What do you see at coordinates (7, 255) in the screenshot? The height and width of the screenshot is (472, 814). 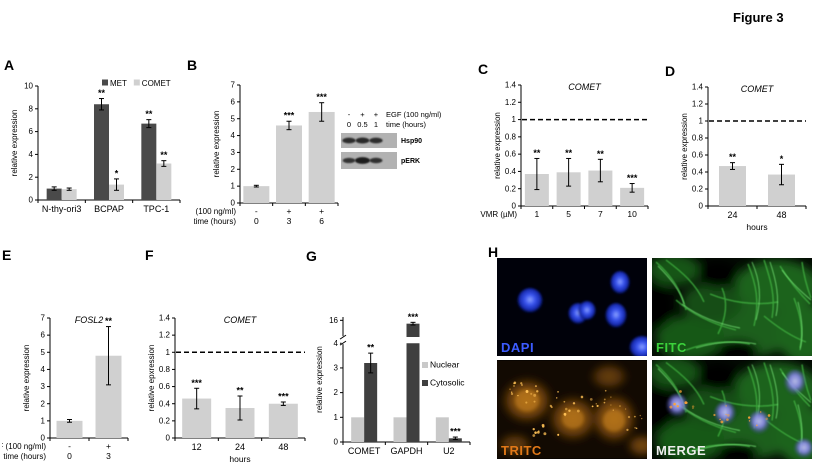 I see `panel-label-e: E` at bounding box center [7, 255].